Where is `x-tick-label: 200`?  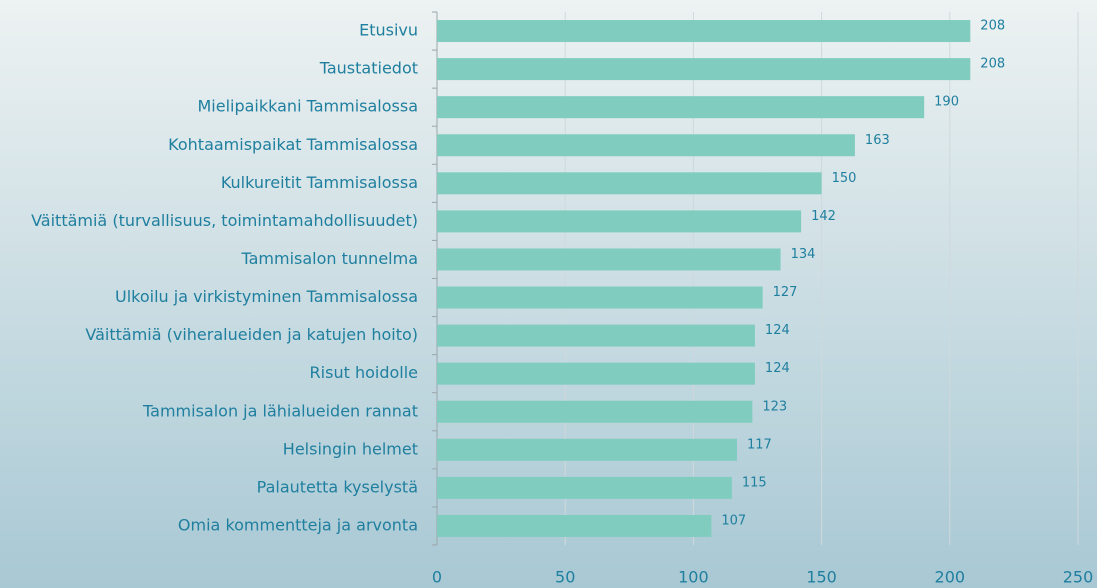 x-tick-label: 200 is located at coordinates (950, 577).